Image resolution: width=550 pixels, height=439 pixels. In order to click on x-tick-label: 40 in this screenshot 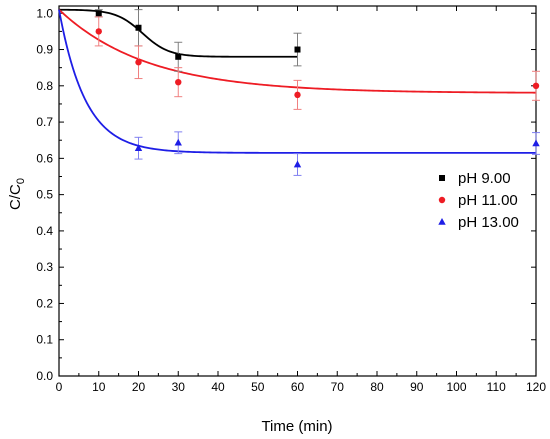, I will do `click(218, 387)`.